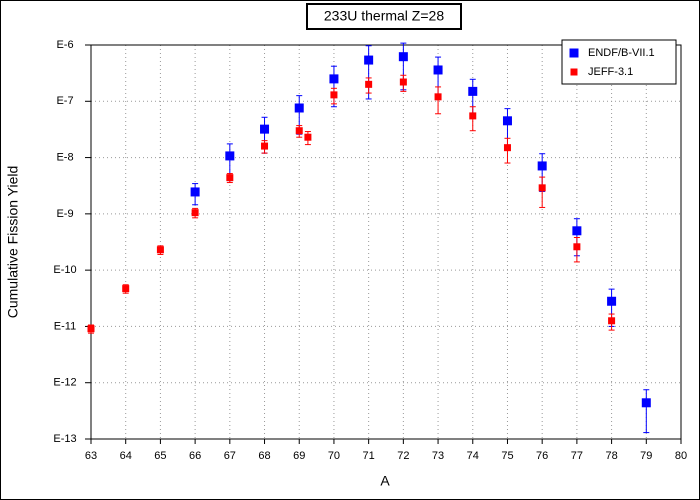 Image resolution: width=700 pixels, height=500 pixels. What do you see at coordinates (264, 456) in the screenshot?
I see `x-tick-label: 68` at bounding box center [264, 456].